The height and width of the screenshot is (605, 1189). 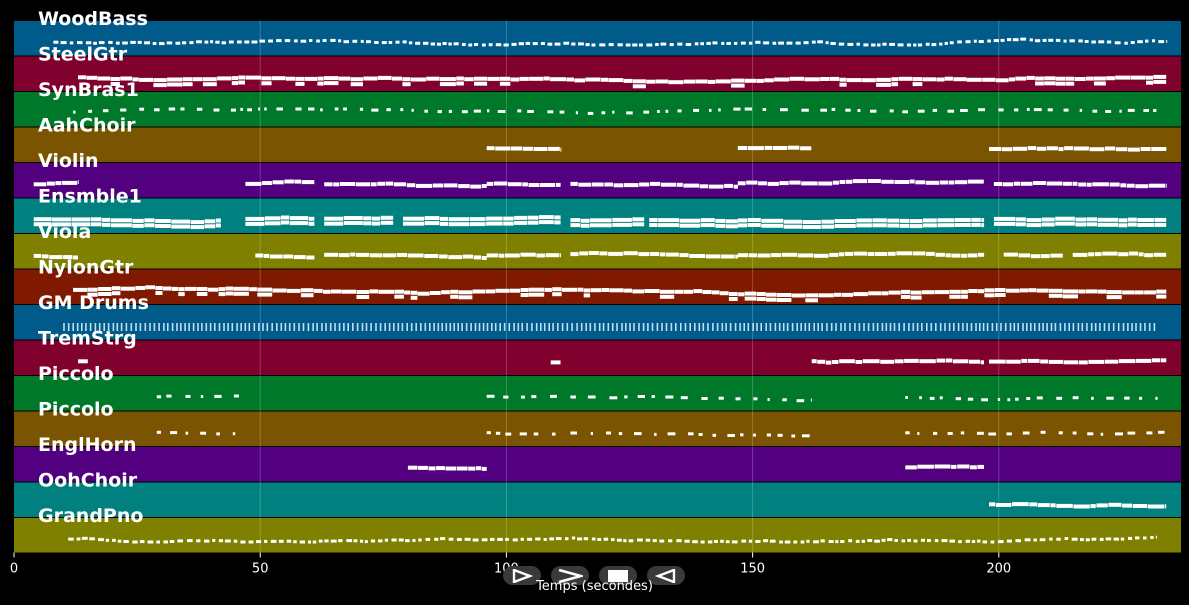 I want to click on play-outline-icon, so click(x=522, y=575).